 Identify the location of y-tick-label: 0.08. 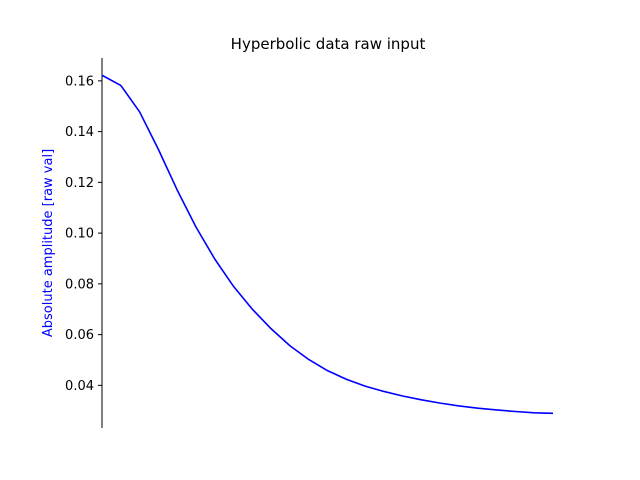
(79, 284).